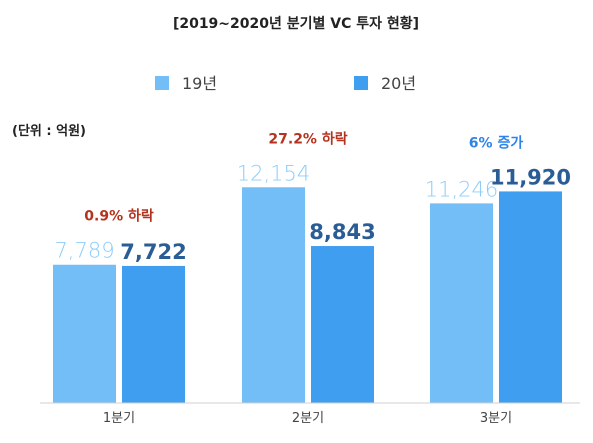 This screenshot has height=443, width=593. What do you see at coordinates (496, 418) in the screenshot?
I see `category-label-q3: 3분기` at bounding box center [496, 418].